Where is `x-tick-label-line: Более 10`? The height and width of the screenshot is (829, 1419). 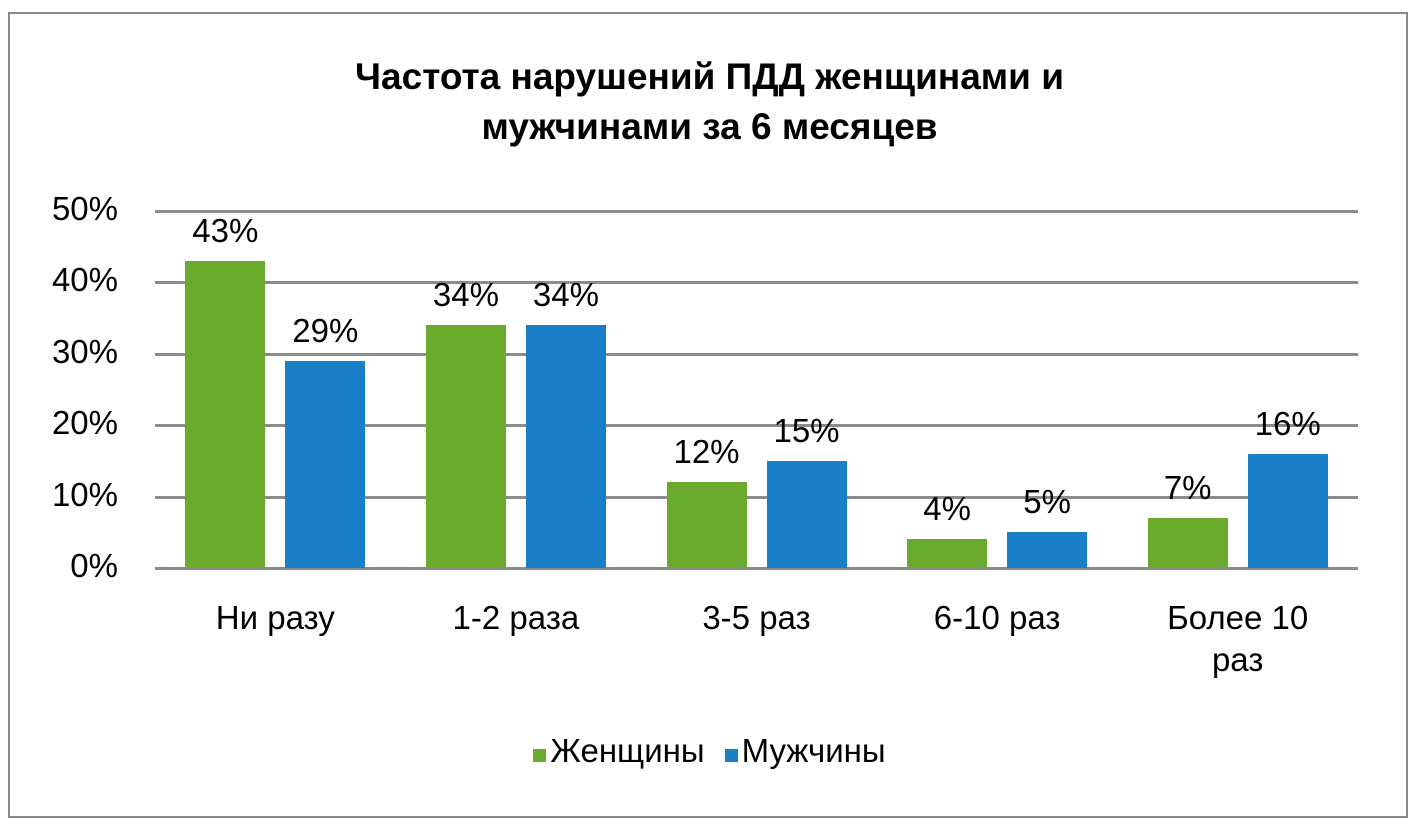
x-tick-label-line: Более 10 is located at coordinates (1238, 617).